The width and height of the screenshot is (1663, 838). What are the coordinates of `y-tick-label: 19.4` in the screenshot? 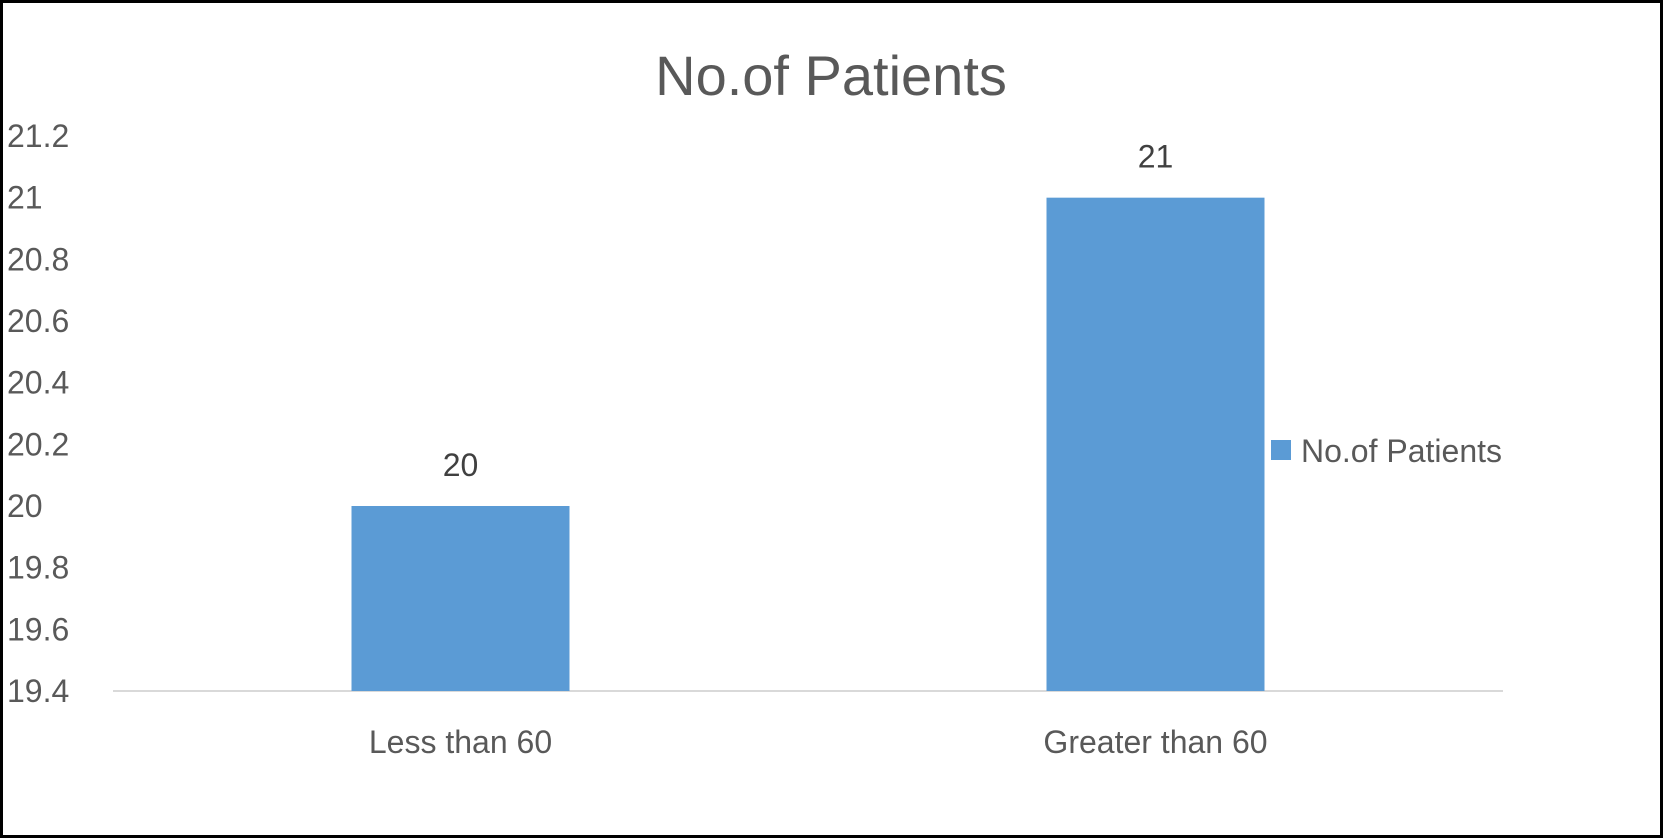 It's located at (38, 691).